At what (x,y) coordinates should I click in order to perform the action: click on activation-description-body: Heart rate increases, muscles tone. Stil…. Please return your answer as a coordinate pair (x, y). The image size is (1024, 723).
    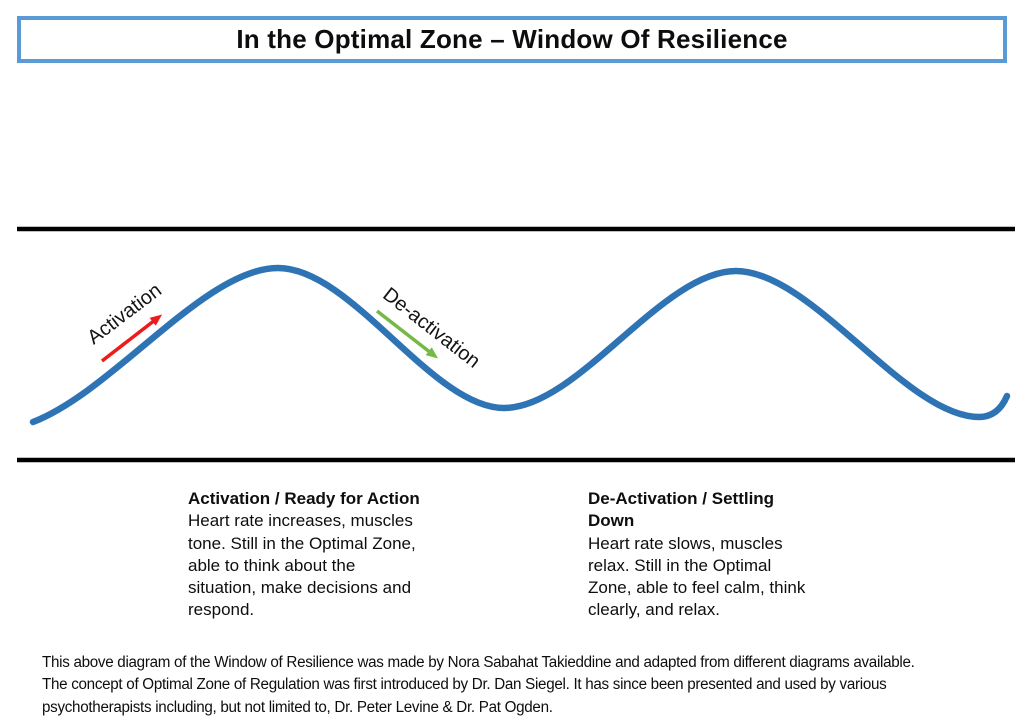
    Looking at the image, I should click on (302, 565).